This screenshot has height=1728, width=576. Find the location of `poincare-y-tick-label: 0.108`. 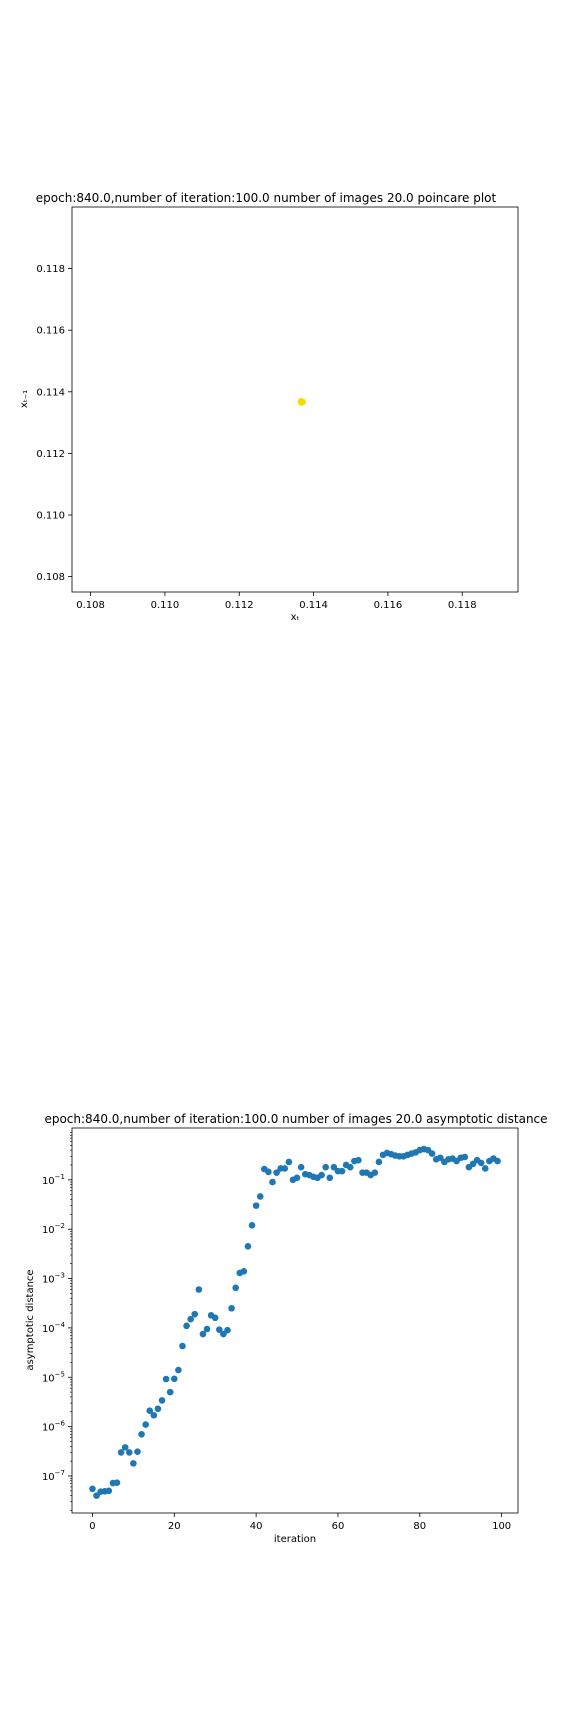

poincare-y-tick-label: 0.108 is located at coordinates (50, 577).